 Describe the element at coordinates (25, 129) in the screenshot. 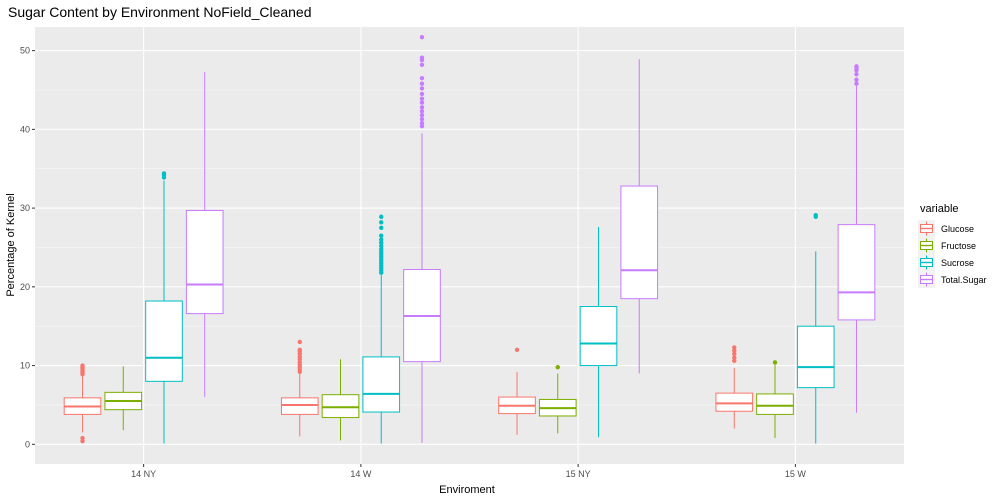

I see `y-tick-label: 40` at that location.